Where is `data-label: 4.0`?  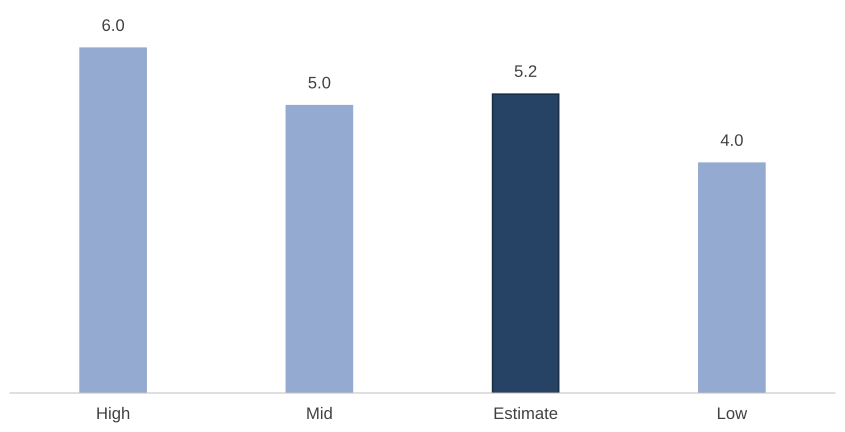 data-label: 4.0 is located at coordinates (731, 140).